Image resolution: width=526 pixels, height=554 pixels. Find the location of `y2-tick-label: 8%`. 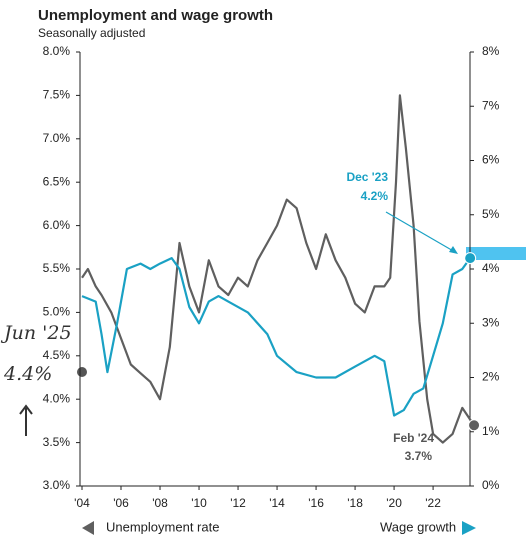

y2-tick-label: 8% is located at coordinates (491, 51).